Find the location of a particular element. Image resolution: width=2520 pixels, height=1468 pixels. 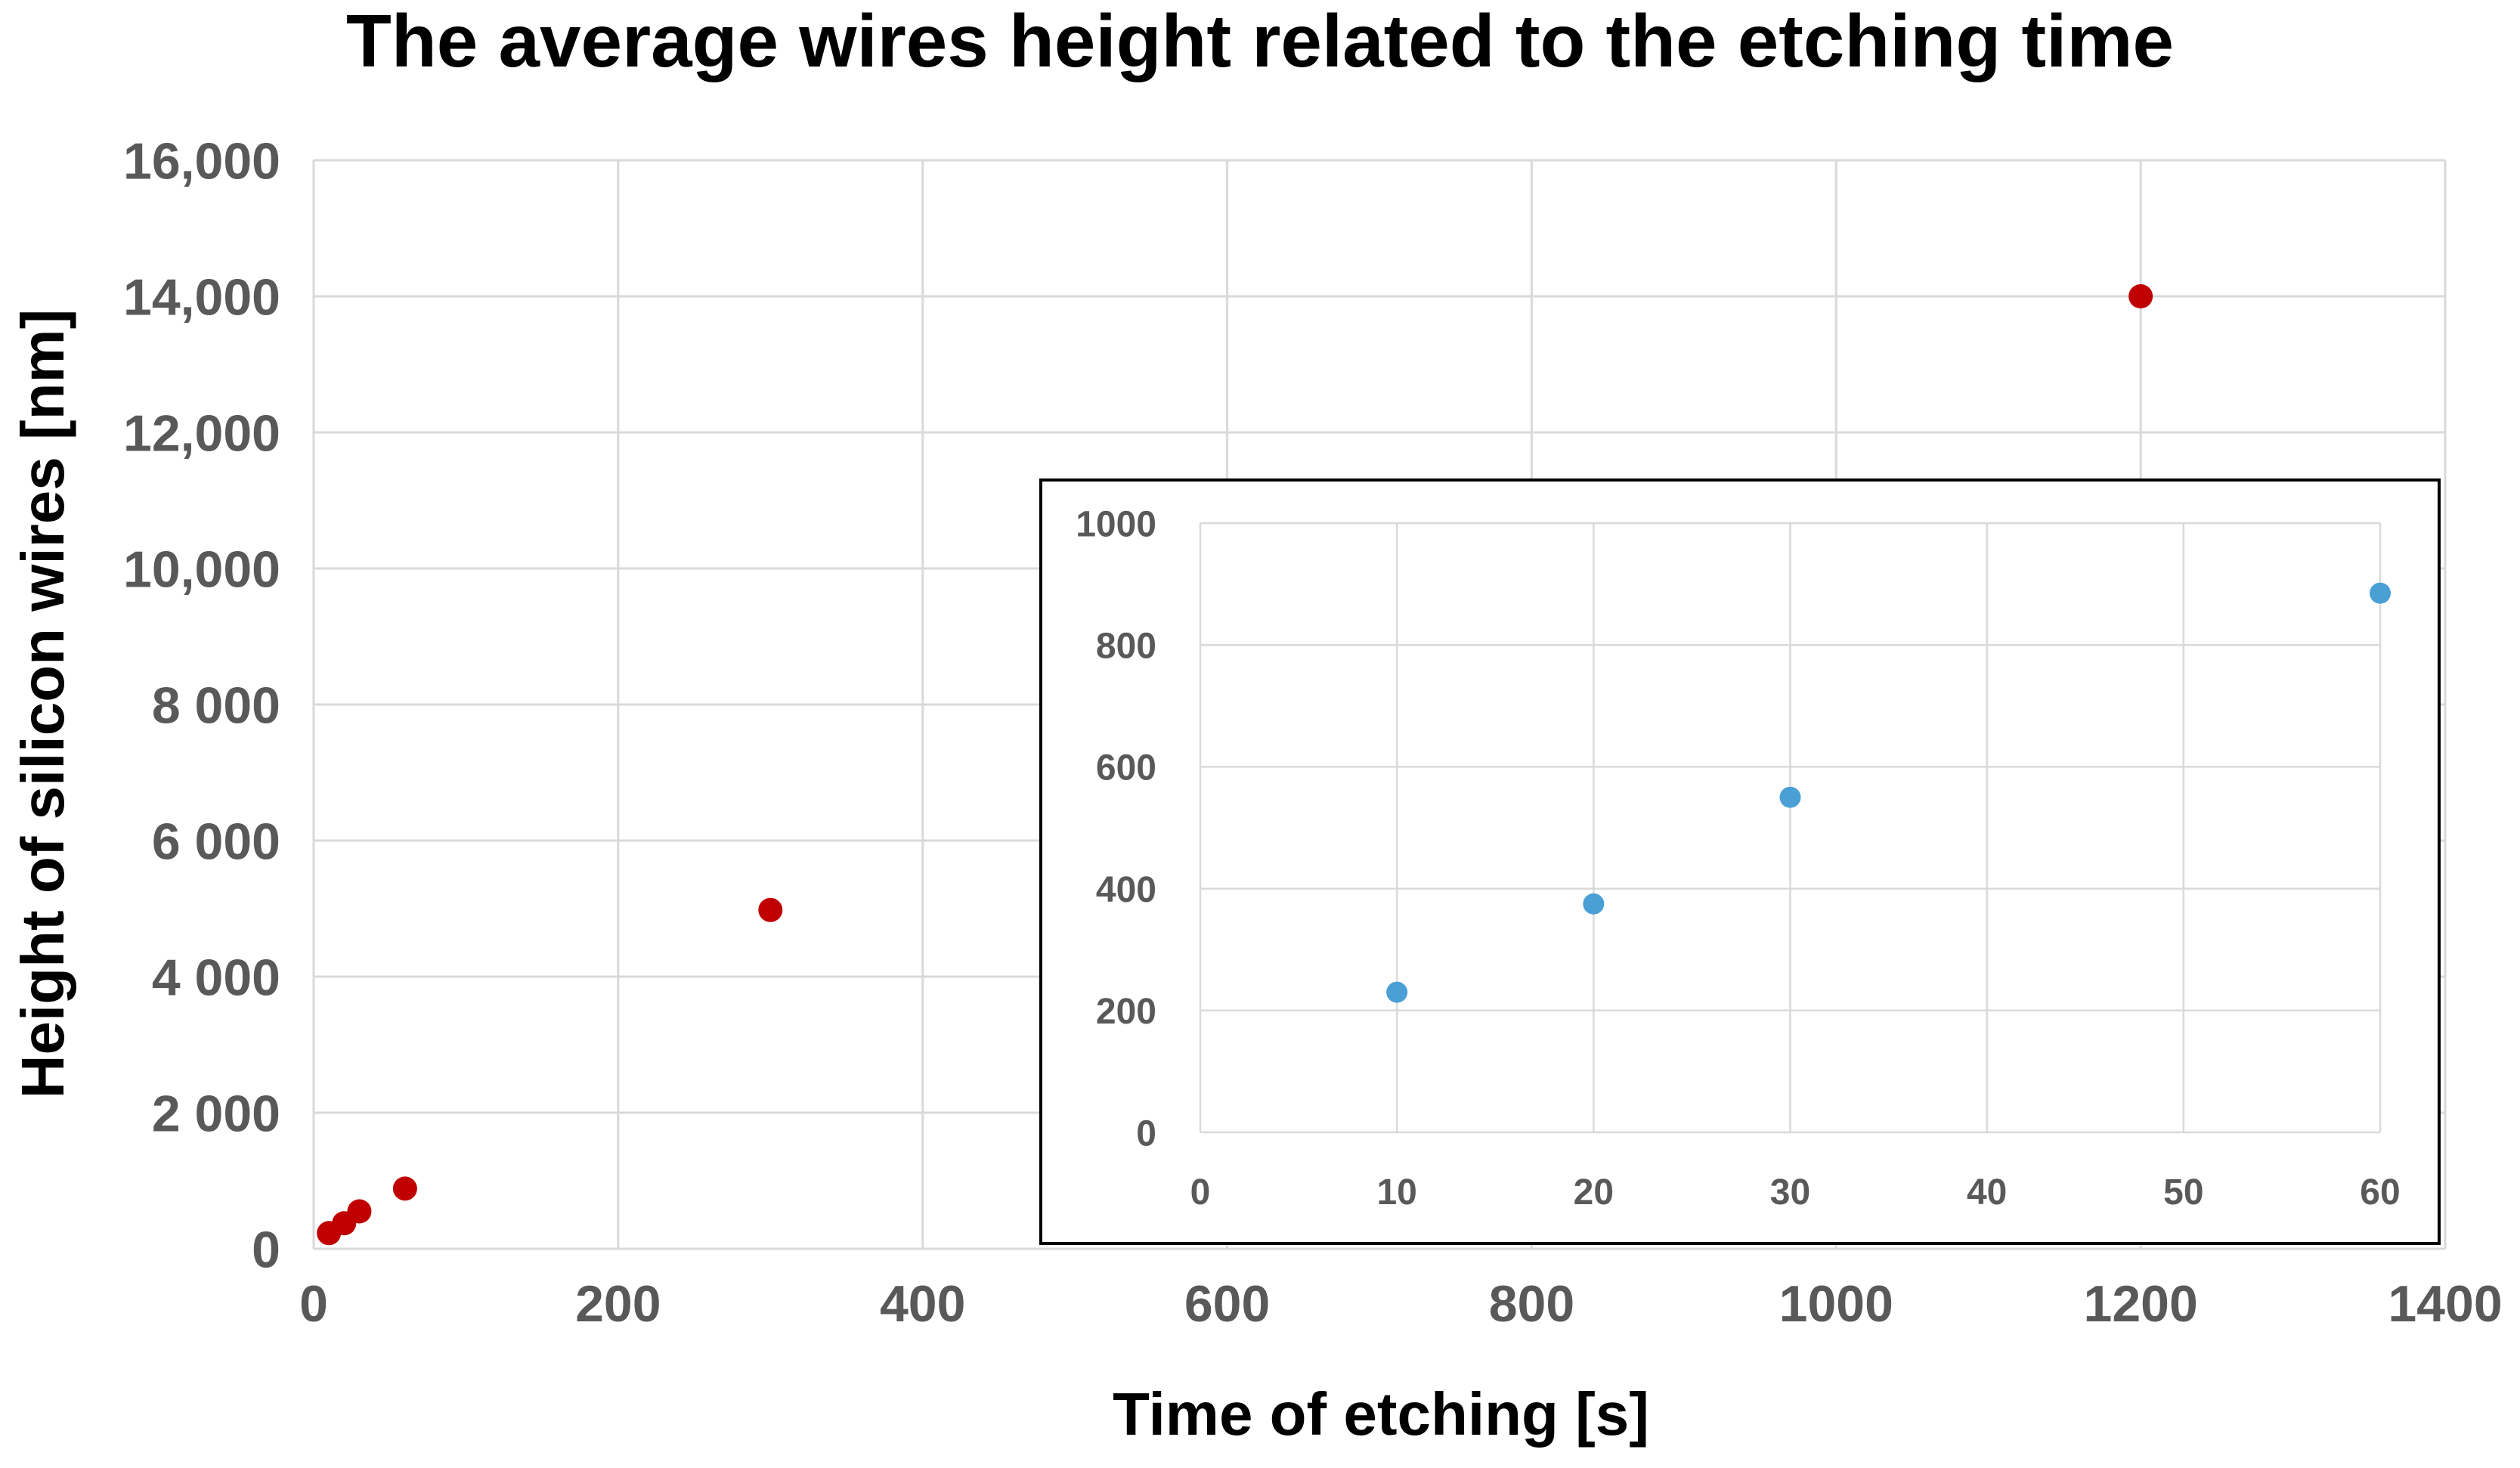

main-y-tick-label: 8 000 is located at coordinates (216, 705).